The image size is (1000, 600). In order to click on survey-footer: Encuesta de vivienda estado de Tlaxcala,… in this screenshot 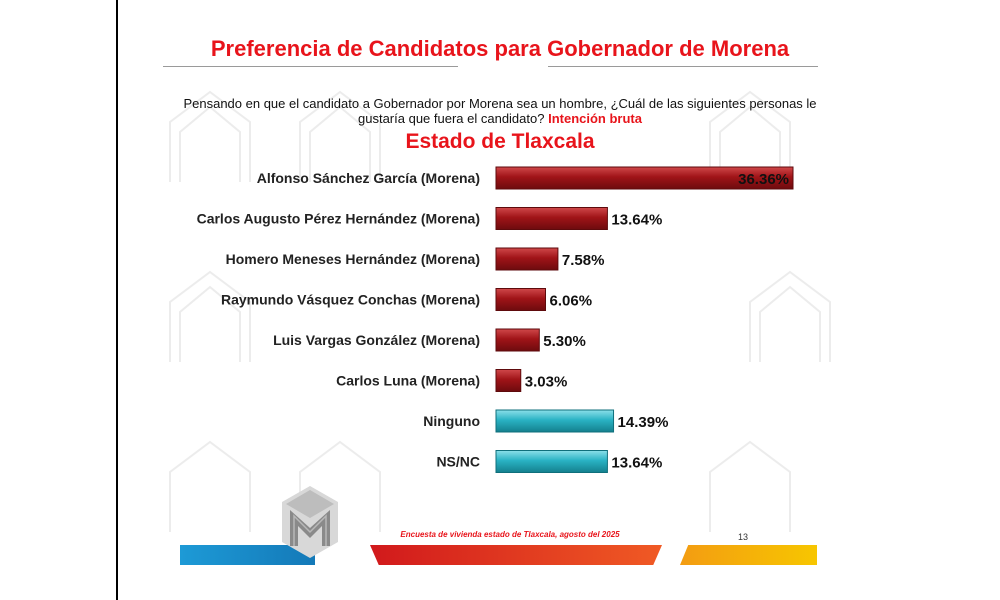, I will do `click(510, 534)`.